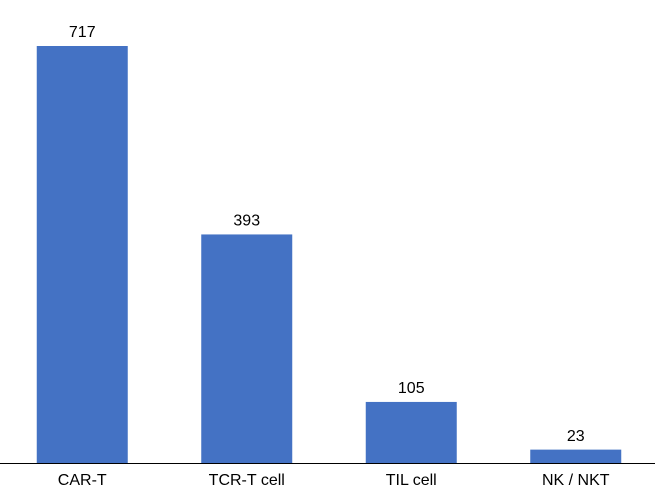 This screenshot has height=495, width=658. What do you see at coordinates (246, 221) in the screenshot?
I see `data-label: 393` at bounding box center [246, 221].